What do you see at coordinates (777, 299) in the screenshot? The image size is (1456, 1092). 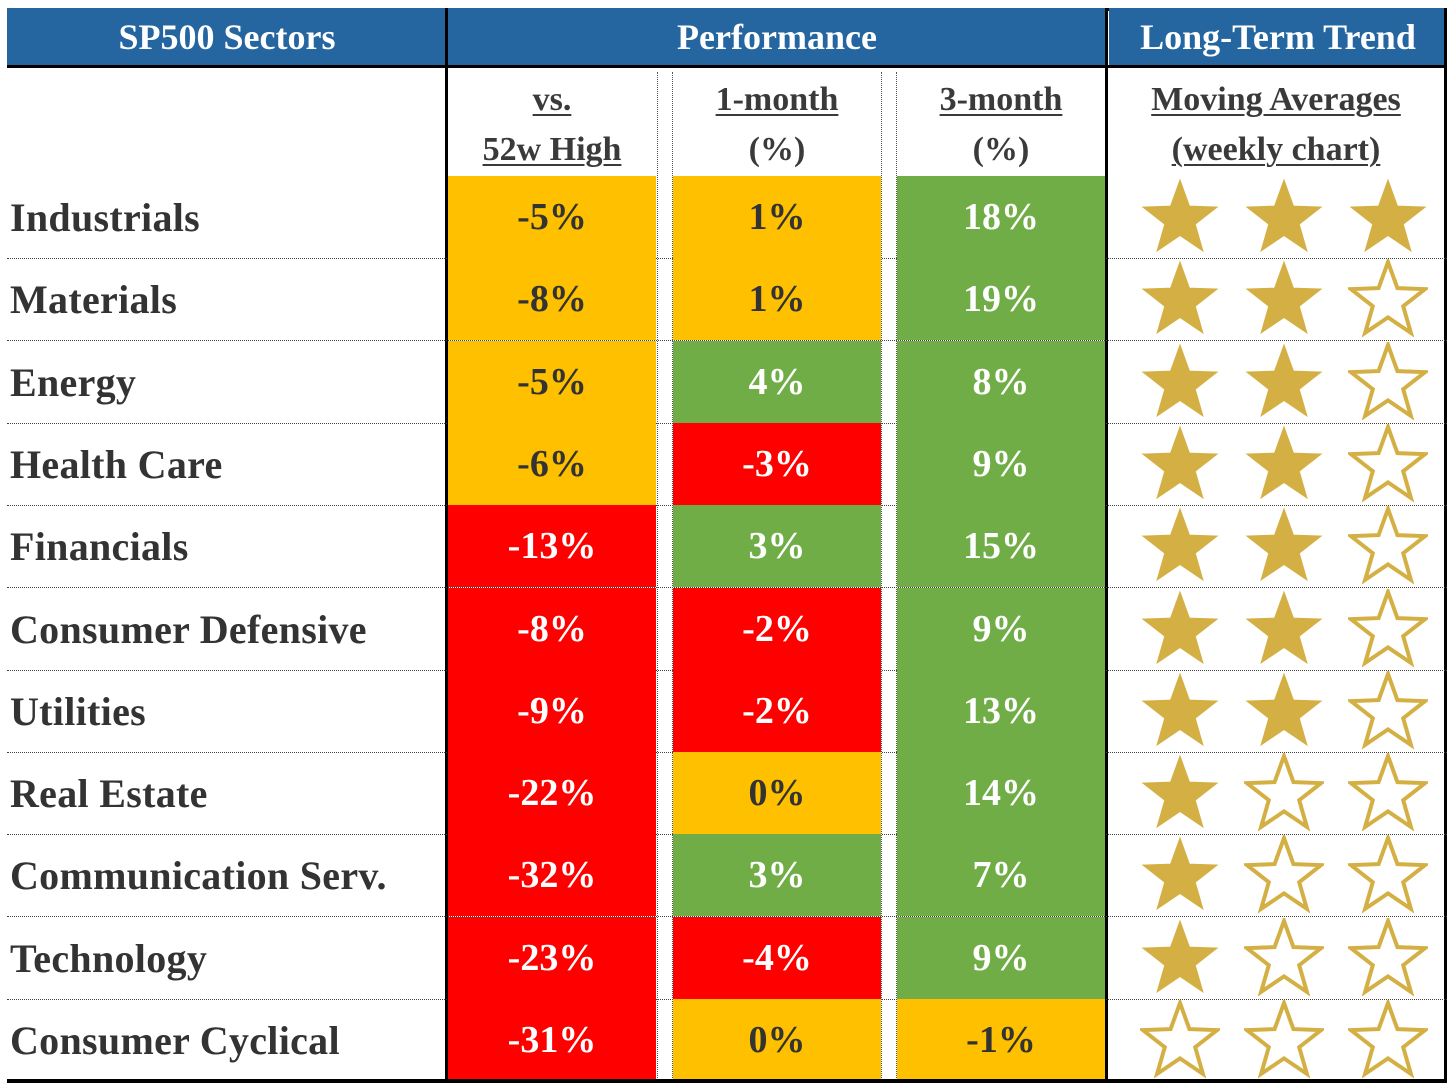 I see `month1-cell: 1%` at bounding box center [777, 299].